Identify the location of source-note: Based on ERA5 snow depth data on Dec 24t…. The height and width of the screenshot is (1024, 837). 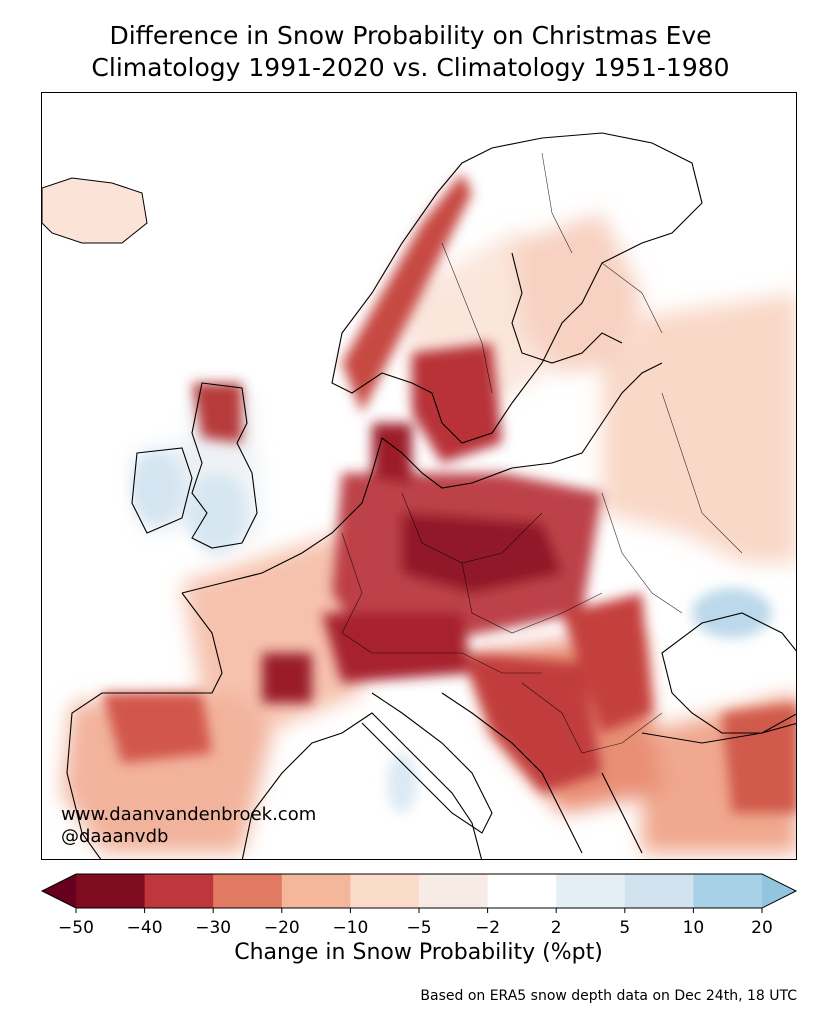
(608, 996).